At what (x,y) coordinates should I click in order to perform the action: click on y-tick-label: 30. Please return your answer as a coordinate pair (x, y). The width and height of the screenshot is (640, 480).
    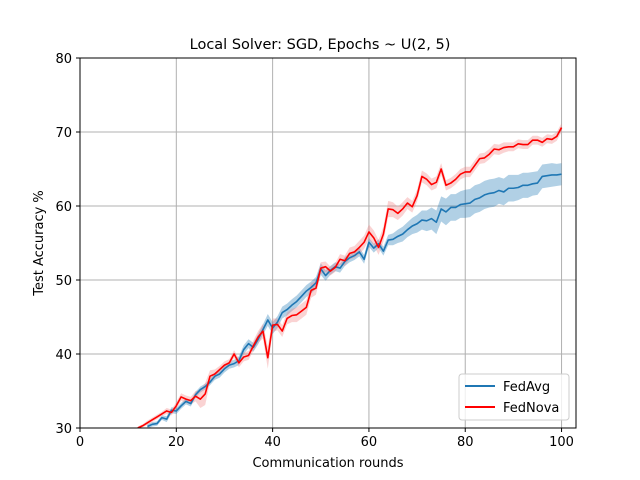
    Looking at the image, I should click on (63, 429).